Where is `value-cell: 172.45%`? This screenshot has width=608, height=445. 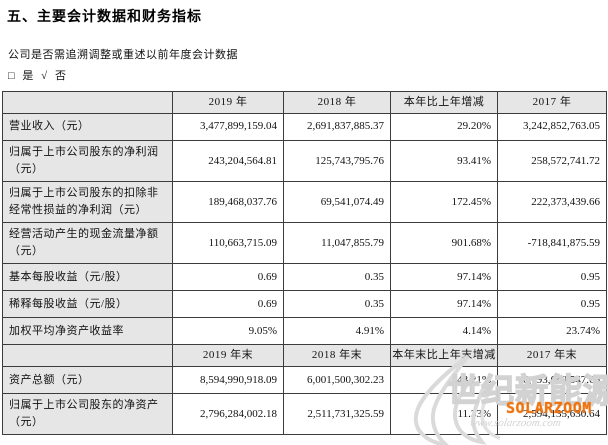 value-cell: 172.45% is located at coordinates (444, 202).